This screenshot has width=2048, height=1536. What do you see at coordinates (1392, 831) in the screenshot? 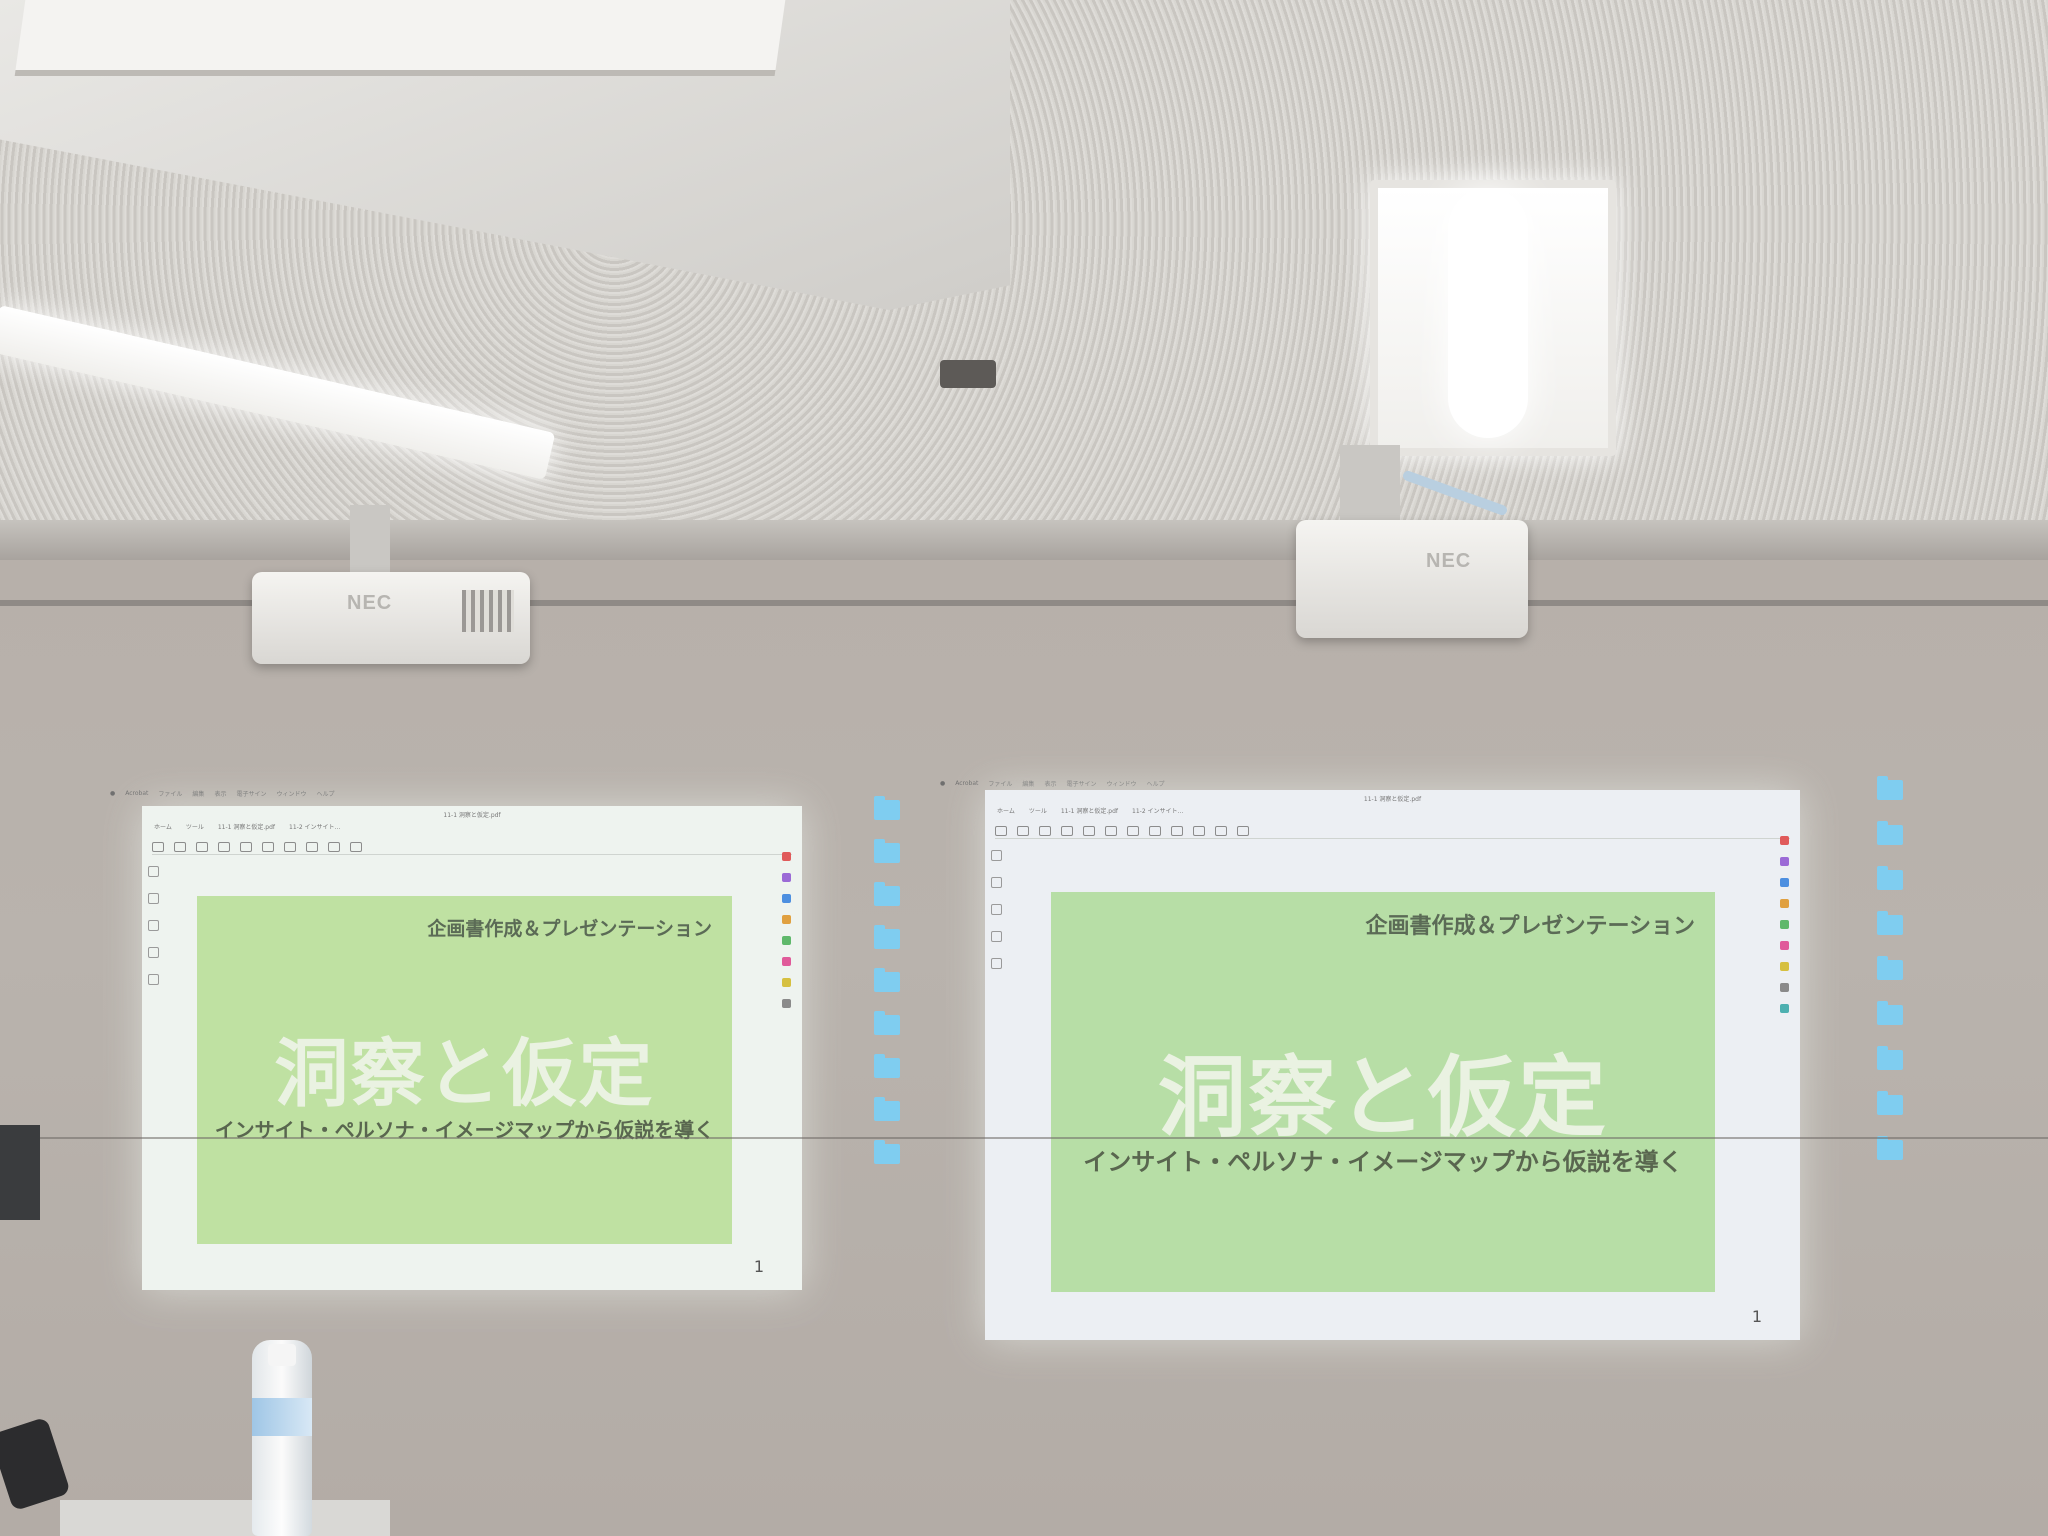
I see `viewer-toolbar` at bounding box center [1392, 831].